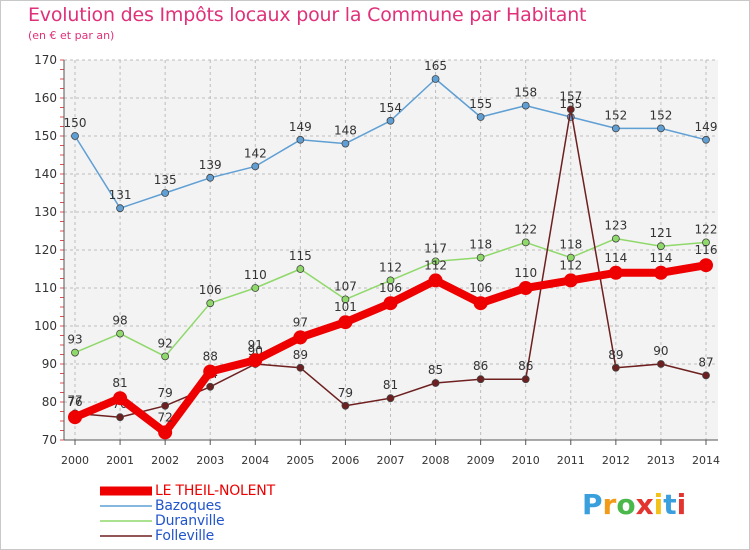  I want to click on x-tick-label: 2012, so click(616, 460).